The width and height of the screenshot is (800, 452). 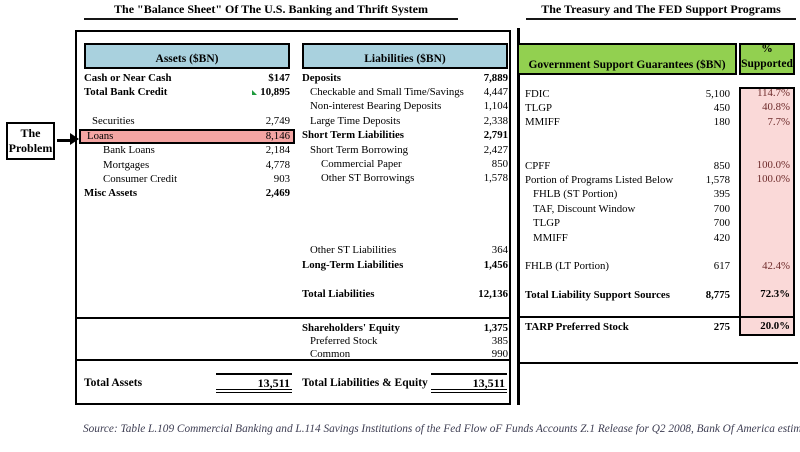 I want to click on table-row: Total Bank Credit 10,895, so click(x=187, y=92).